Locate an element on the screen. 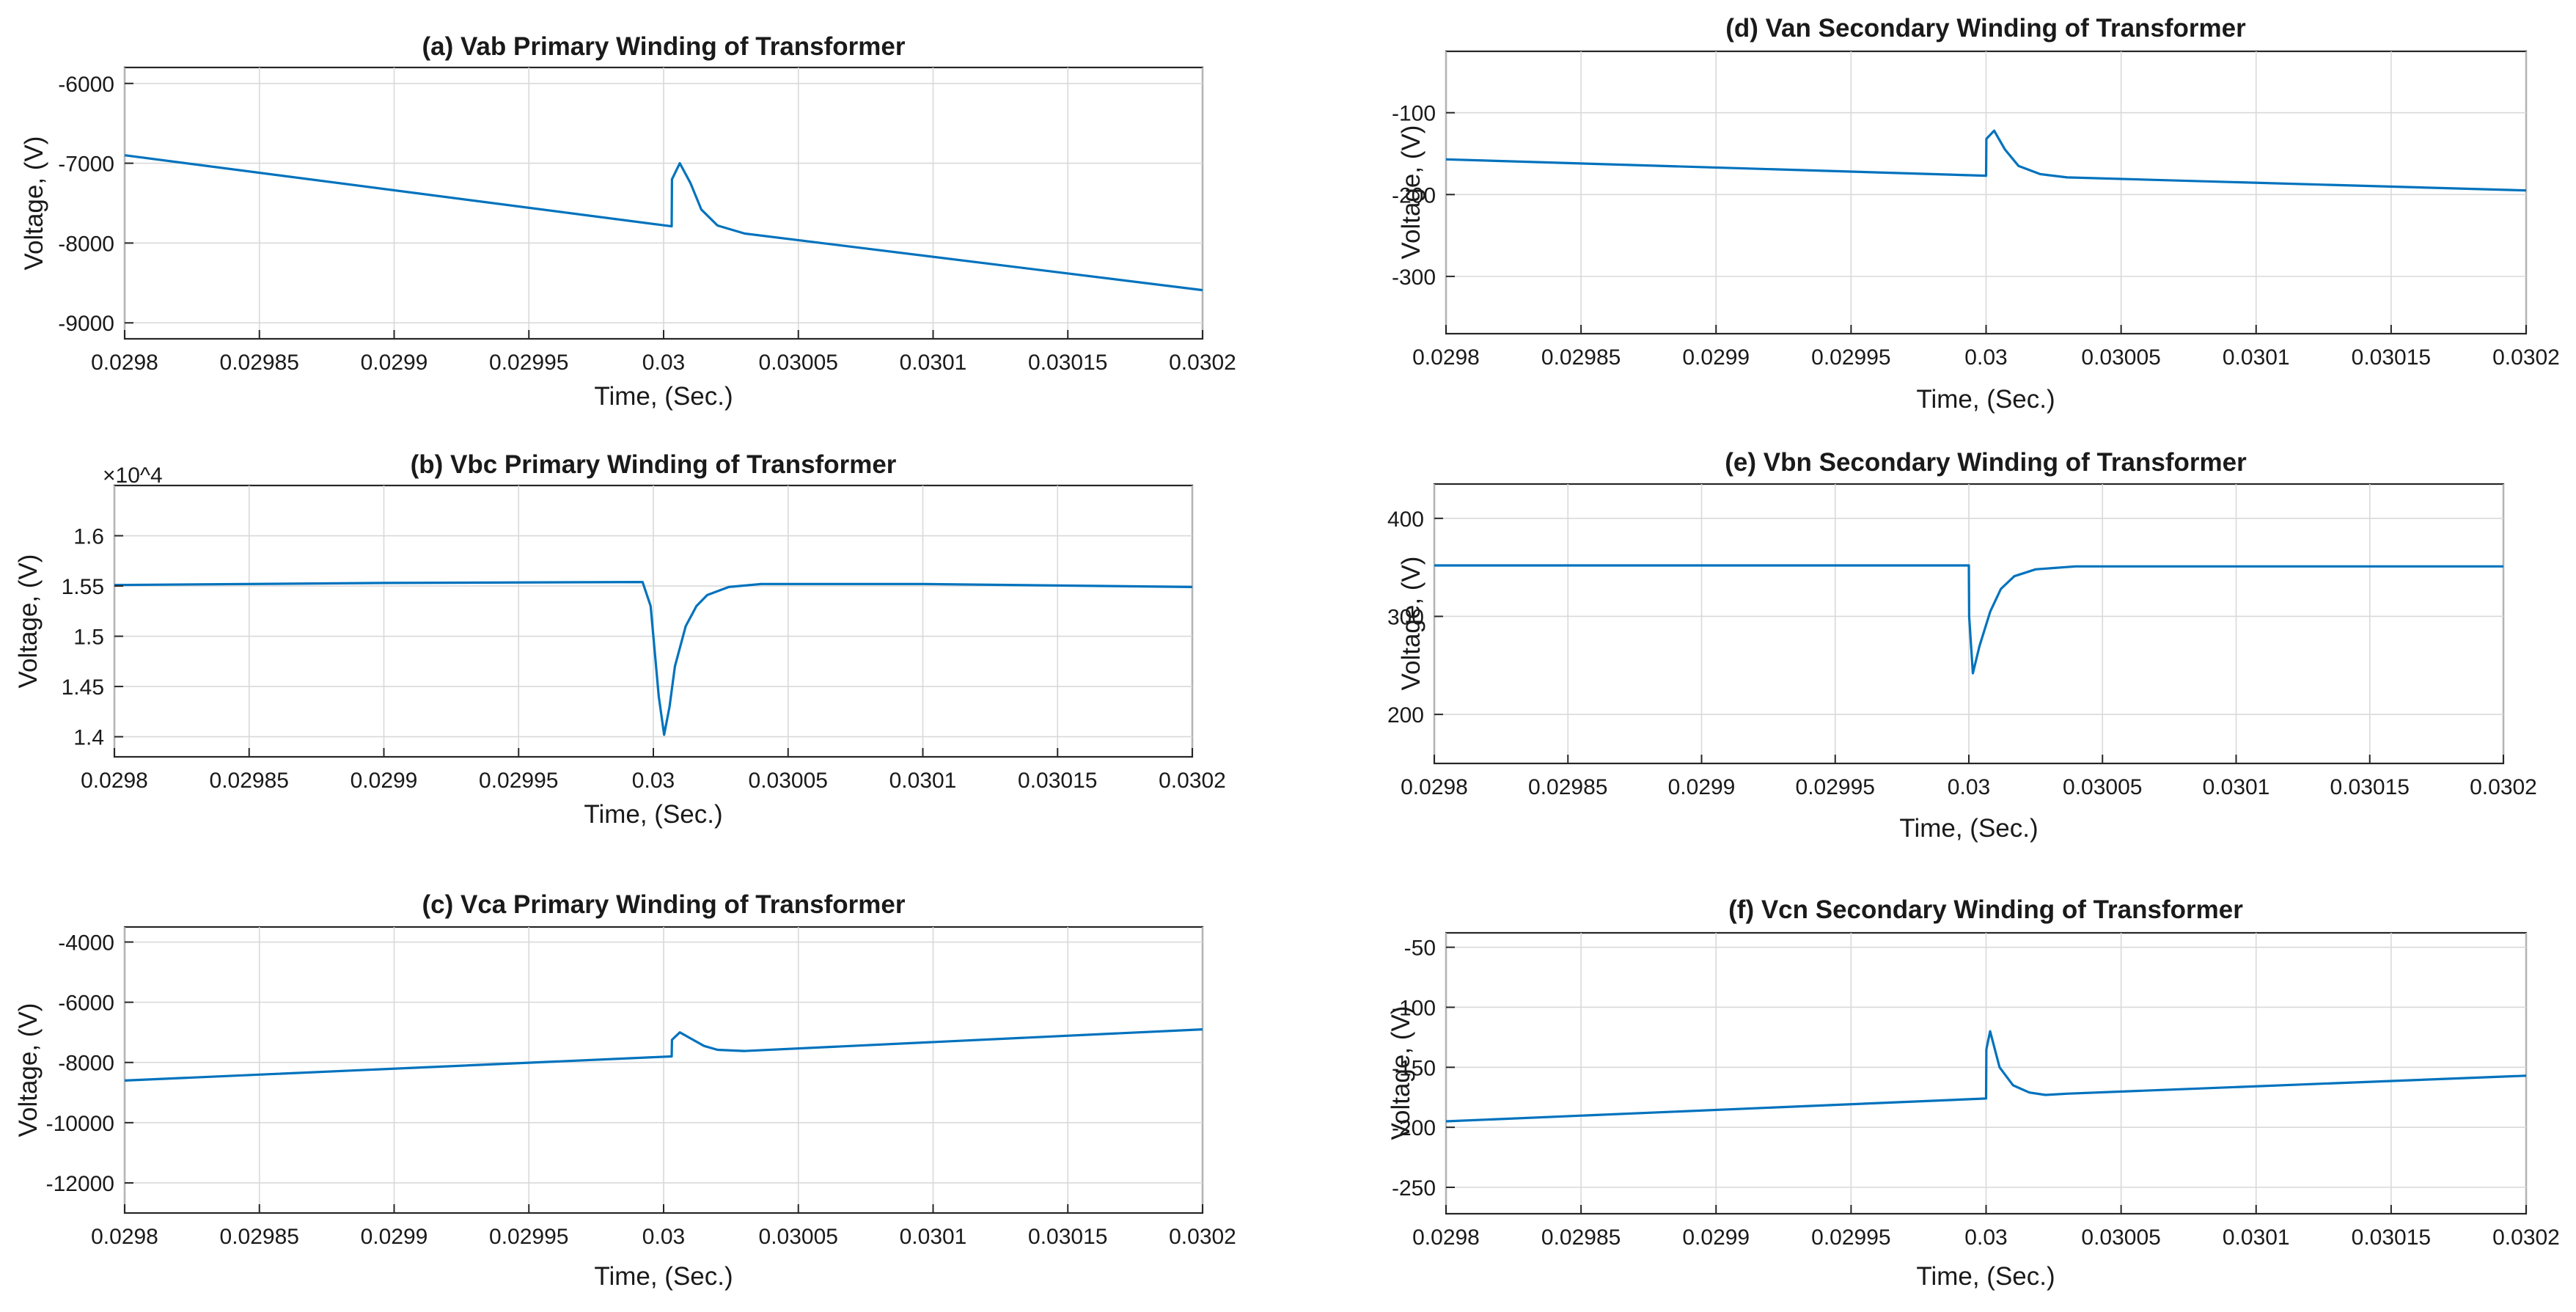  series-line-vcn is located at coordinates (1986, 1076).